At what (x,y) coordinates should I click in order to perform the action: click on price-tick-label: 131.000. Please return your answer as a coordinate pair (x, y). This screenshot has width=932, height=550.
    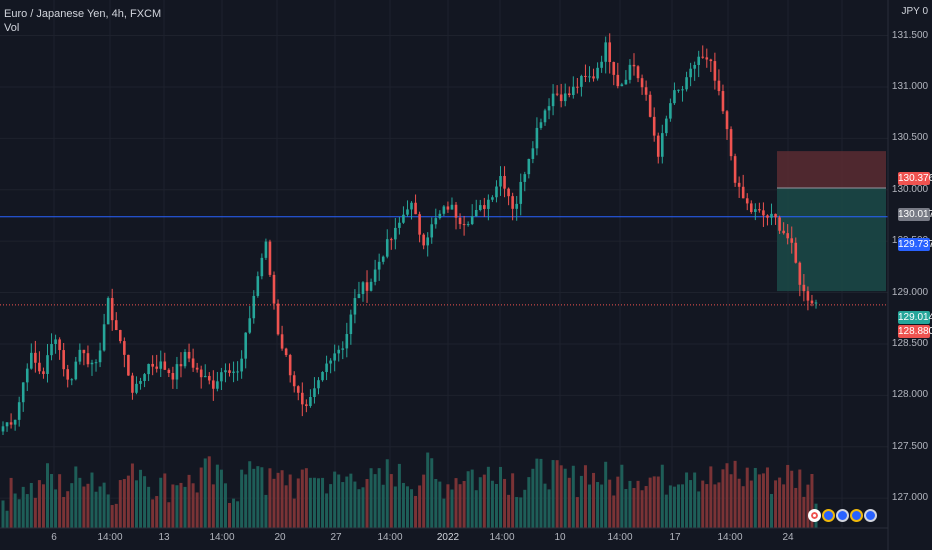
    Looking at the image, I should click on (910, 86).